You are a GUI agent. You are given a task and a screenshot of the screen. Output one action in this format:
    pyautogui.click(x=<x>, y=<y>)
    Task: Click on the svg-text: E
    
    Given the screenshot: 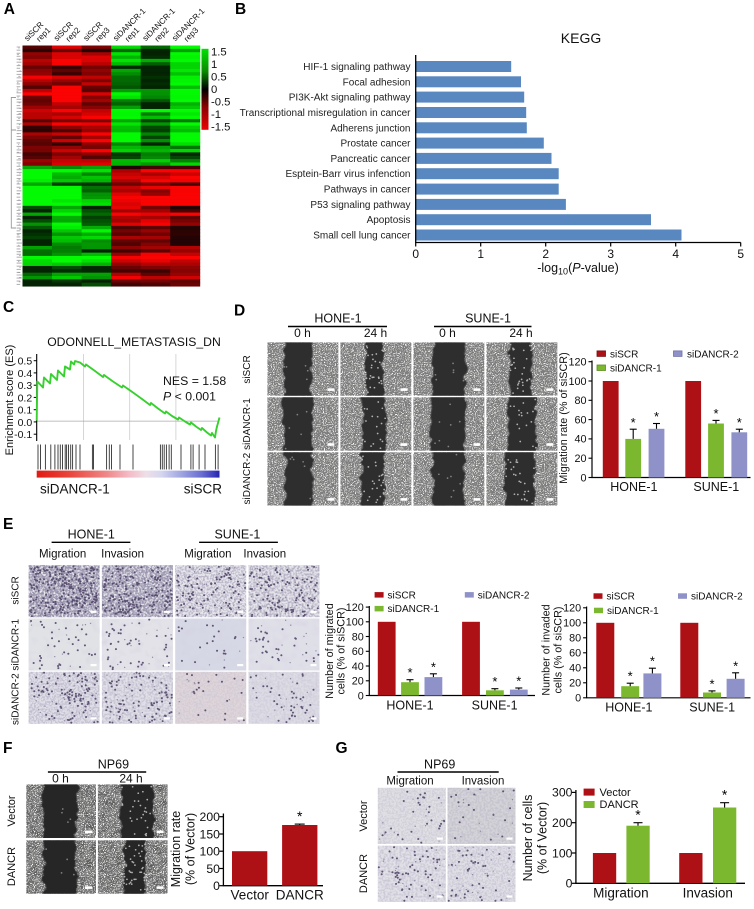 What is the action you would take?
    pyautogui.click(x=8, y=524)
    